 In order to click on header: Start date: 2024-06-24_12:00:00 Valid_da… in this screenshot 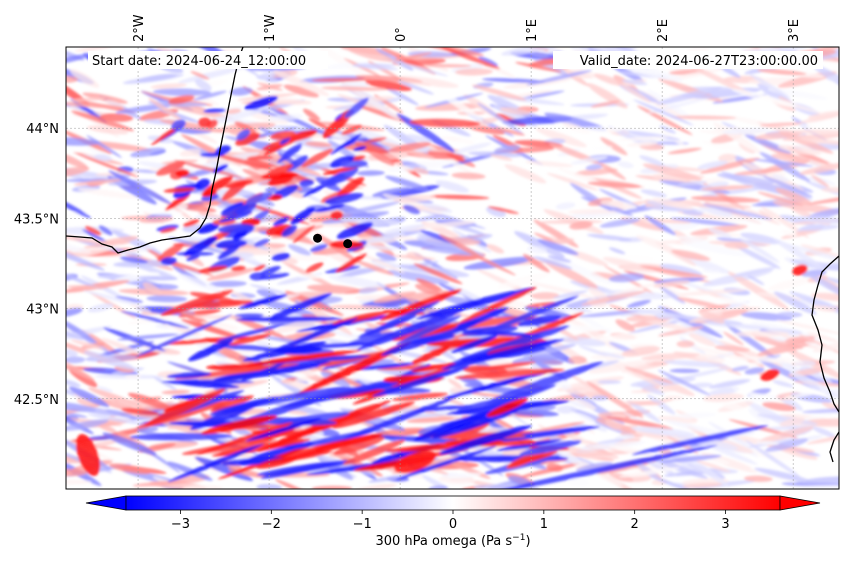, I will do `click(455, 60)`.